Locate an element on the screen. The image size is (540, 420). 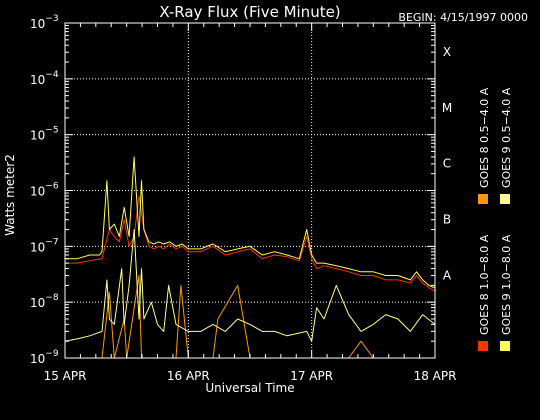
flare-class-label: C is located at coordinates (447, 164).